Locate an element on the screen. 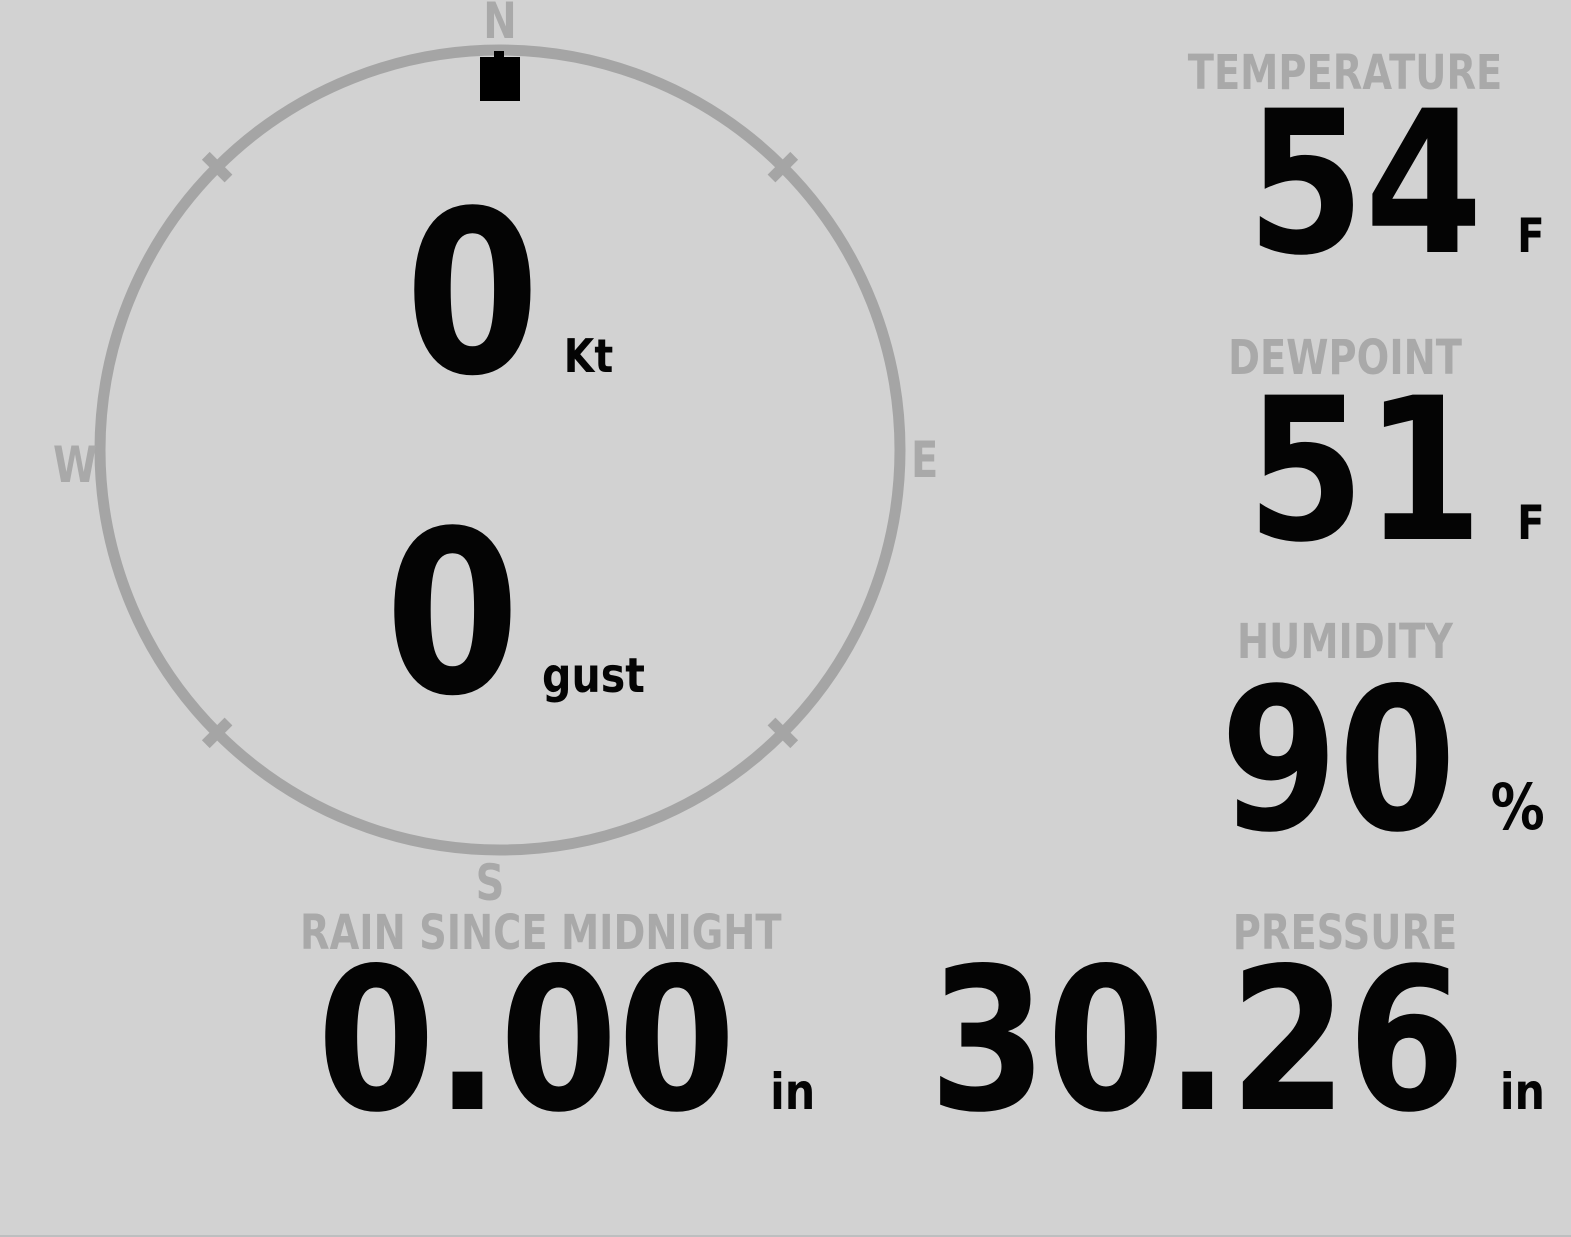 Image resolution: width=1571 pixels, height=1237 pixels. pressure-value: 30.26 is located at coordinates (1197, 1040).